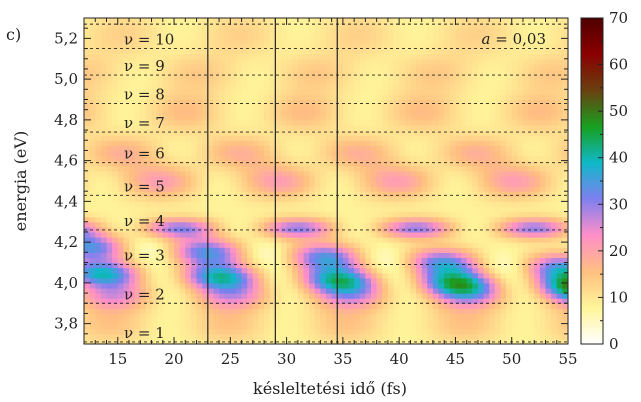  What do you see at coordinates (286, 359) in the screenshot?
I see `x-tick-label: 30` at bounding box center [286, 359].